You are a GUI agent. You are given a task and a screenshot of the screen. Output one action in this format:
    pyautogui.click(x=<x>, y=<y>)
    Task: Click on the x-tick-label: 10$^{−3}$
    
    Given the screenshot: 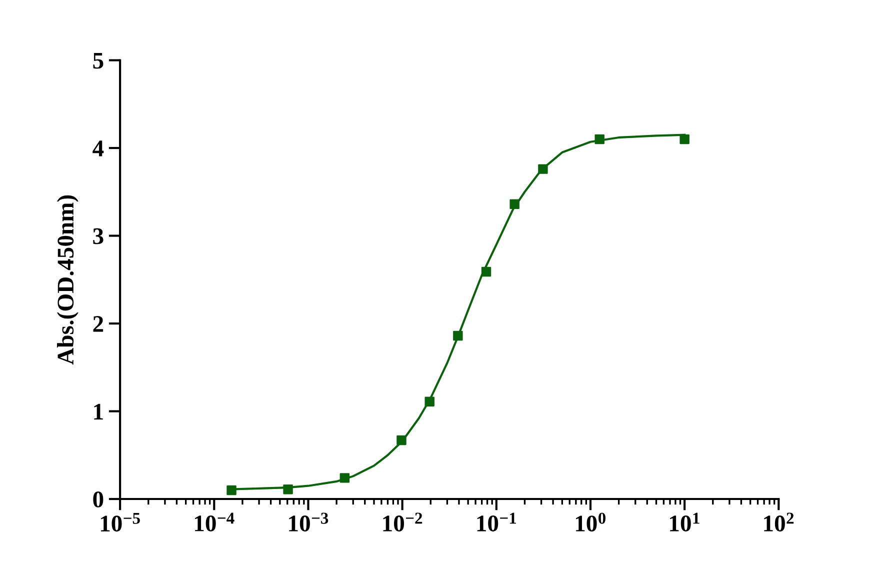 What is the action you would take?
    pyautogui.click(x=308, y=522)
    